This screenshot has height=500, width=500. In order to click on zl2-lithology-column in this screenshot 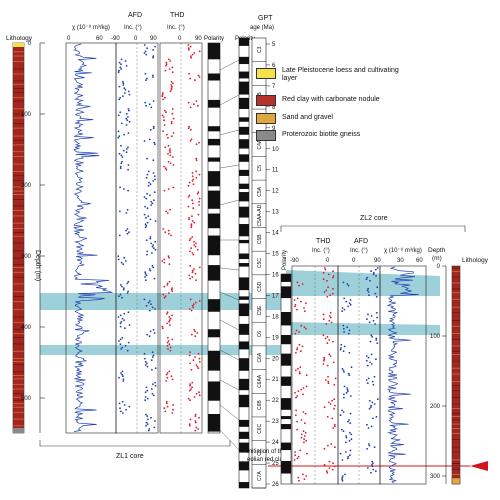, I will do `click(456, 375)`.